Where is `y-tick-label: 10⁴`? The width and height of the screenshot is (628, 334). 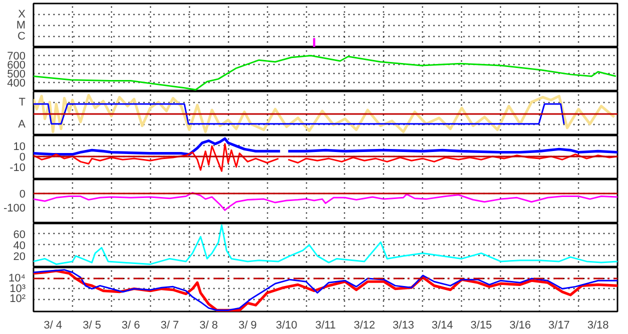 y-tick-label: 10⁴ is located at coordinates (17, 278).